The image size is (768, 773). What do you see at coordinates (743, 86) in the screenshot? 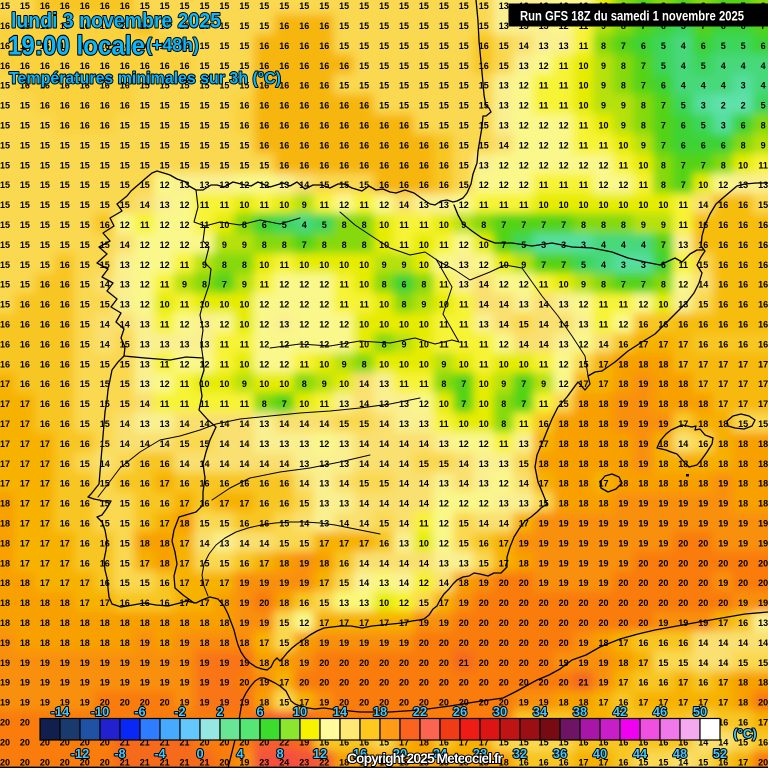
I see `svg-text: 3` at bounding box center [743, 86].